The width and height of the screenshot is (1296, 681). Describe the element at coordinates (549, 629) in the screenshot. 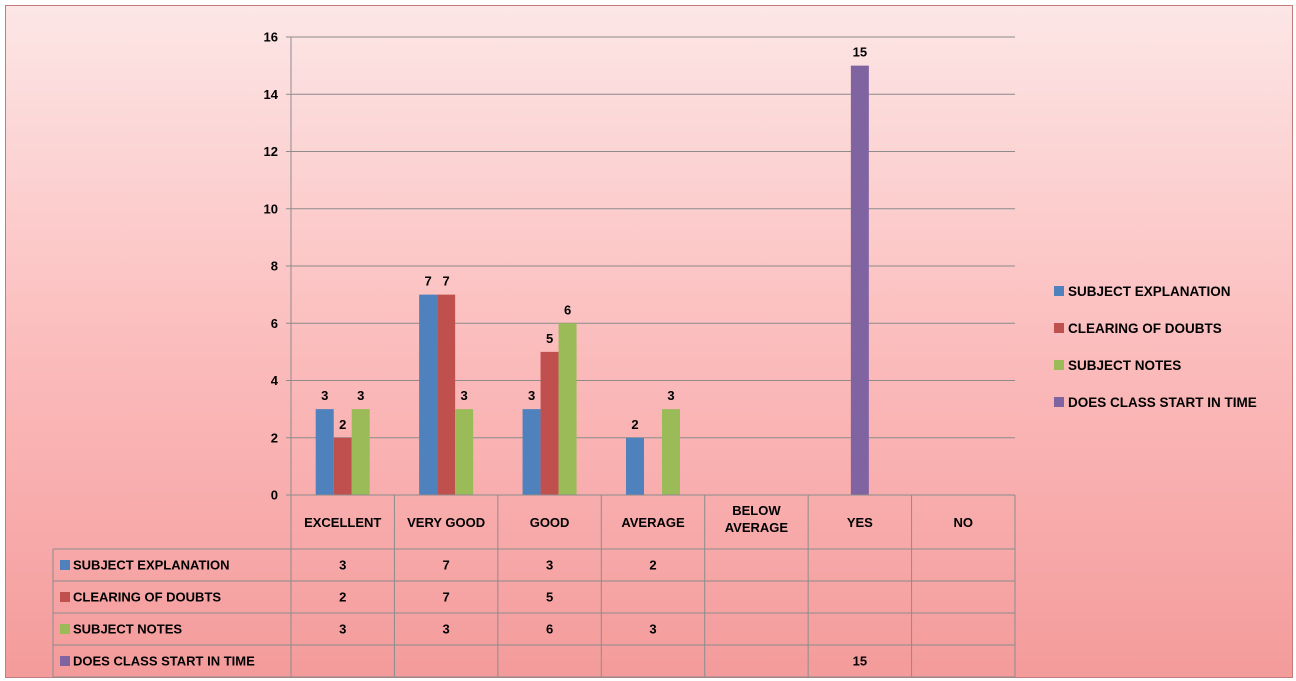

I see `table-cell: 6` at that location.